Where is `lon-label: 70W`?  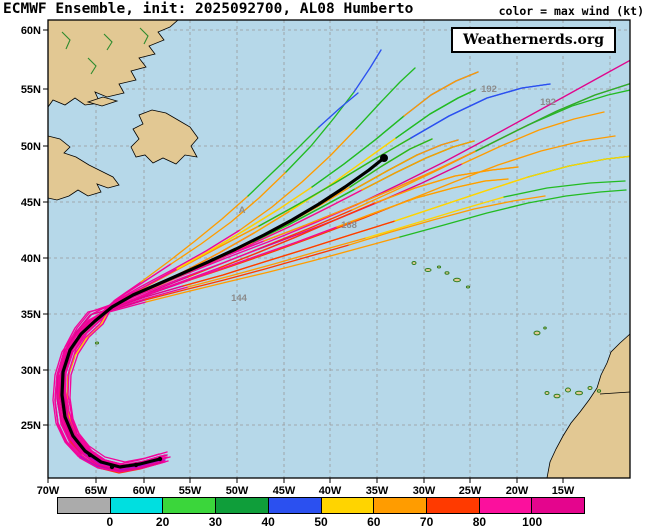
lon-label: 70W is located at coordinates (48, 491).